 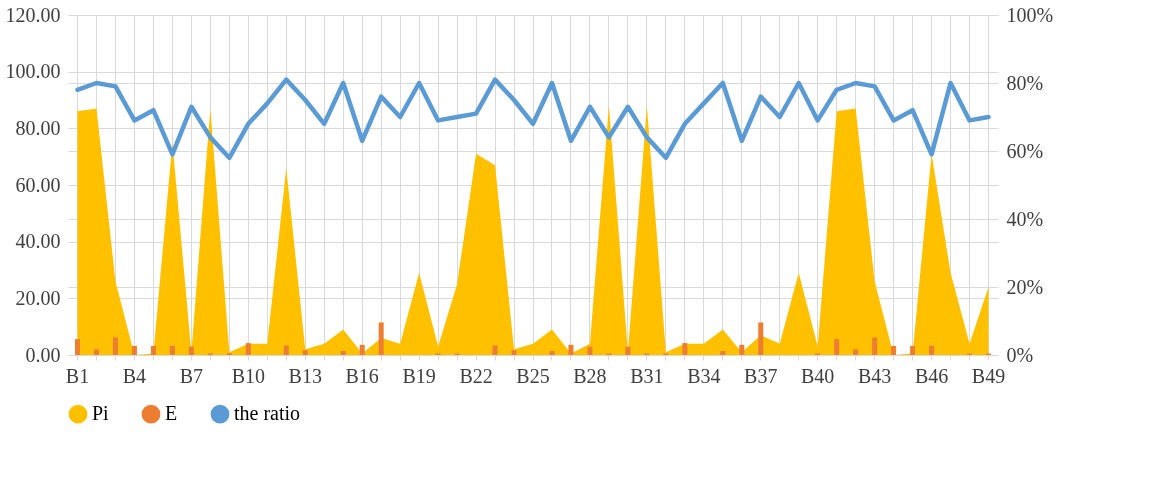 I want to click on x-tick-label: B28, so click(x=590, y=375).